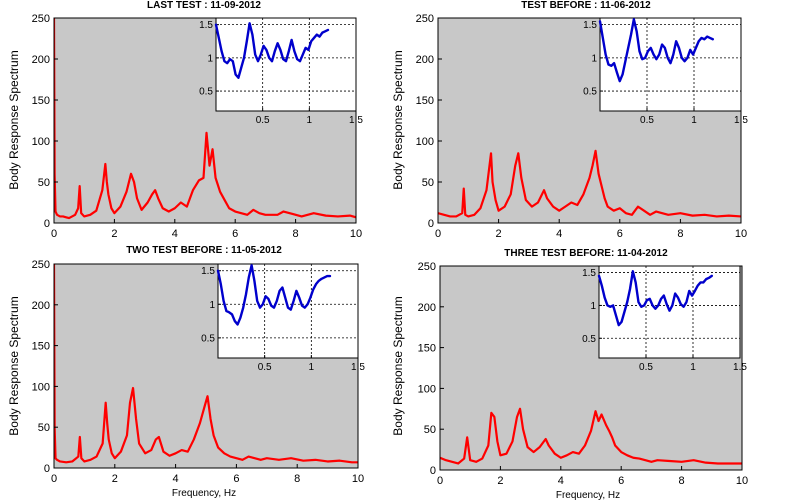 Image resolution: width=792 pixels, height=500 pixels. I want to click on panel-title: THREE TEST BEFORE: 11-04-2012, so click(586, 253).